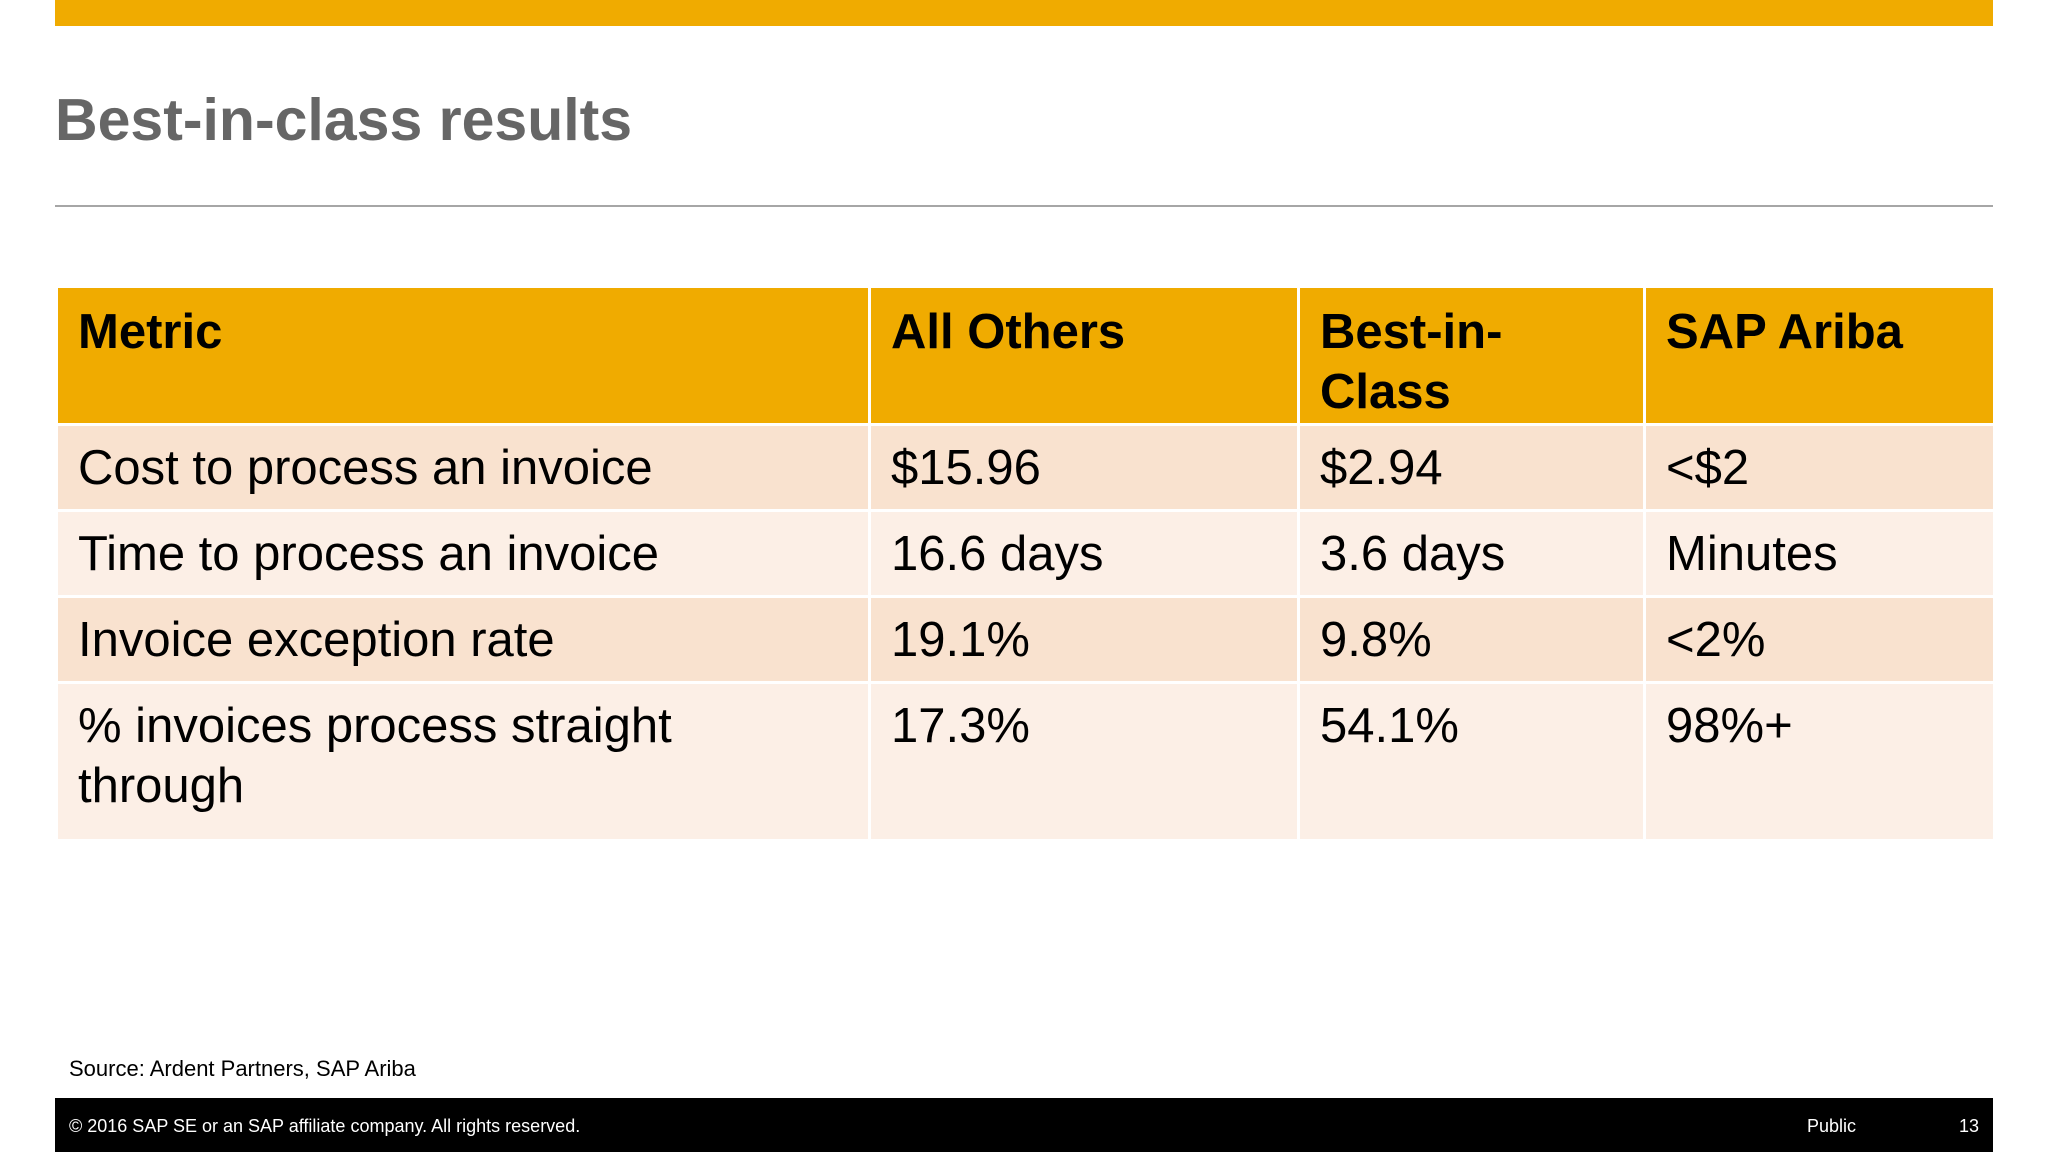  I want to click on value-cell: 54.1%, so click(1471, 761).